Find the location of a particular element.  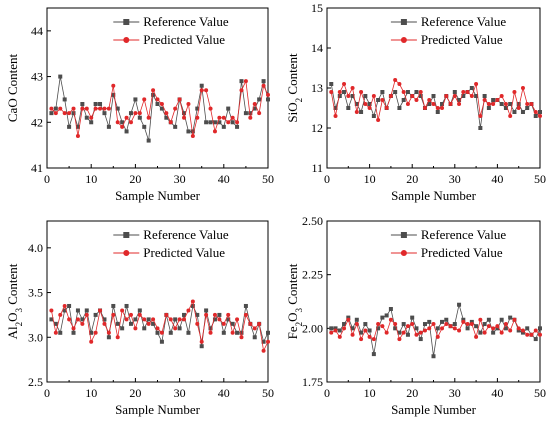

y-tick-label: 2.25 is located at coordinates (312, 275).